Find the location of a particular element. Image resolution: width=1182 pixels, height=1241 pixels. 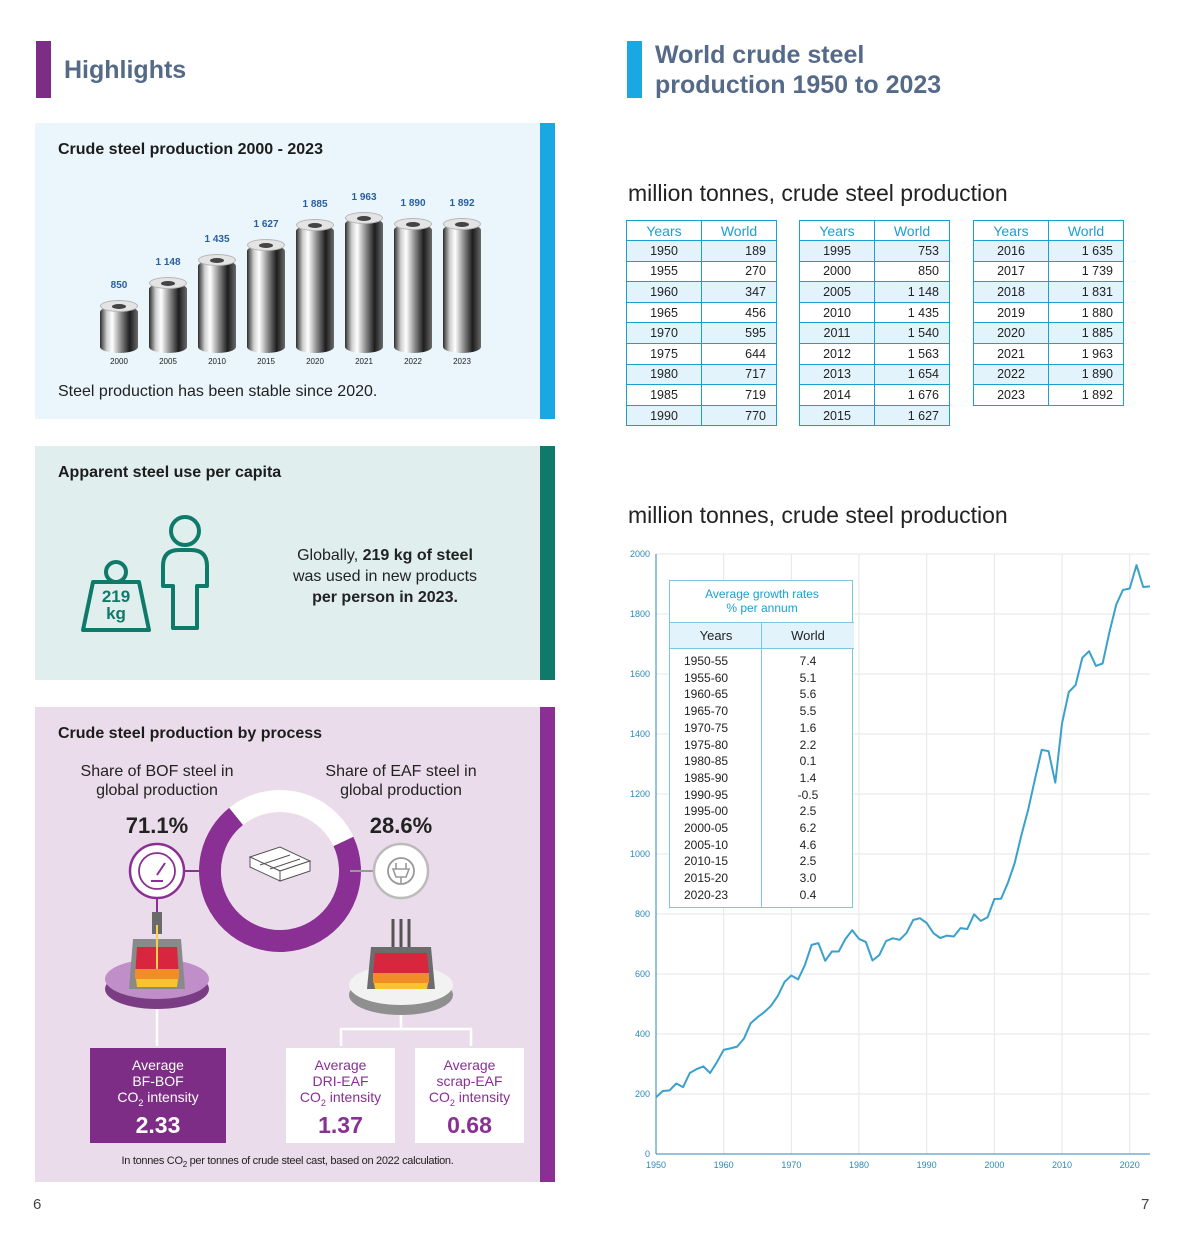

year-cell: 1955 is located at coordinates (664, 271).